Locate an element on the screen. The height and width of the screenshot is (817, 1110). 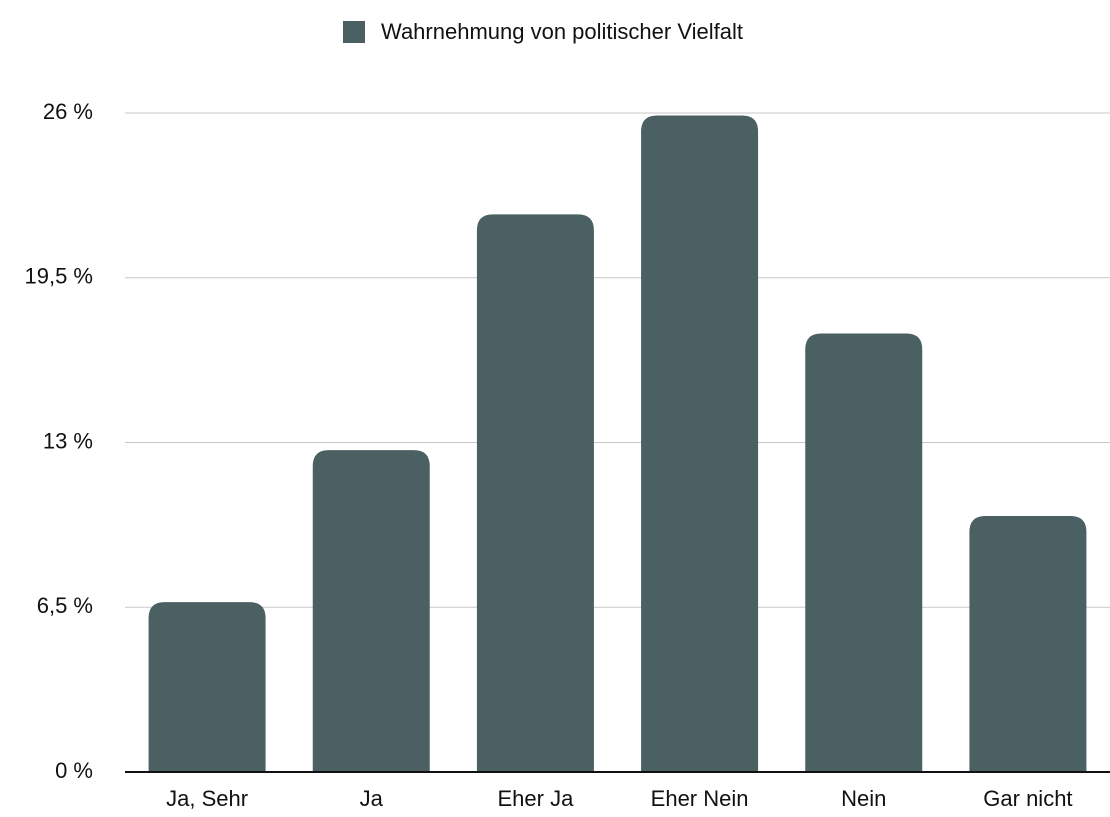
y-tick-label: 0 % is located at coordinates (74, 770).